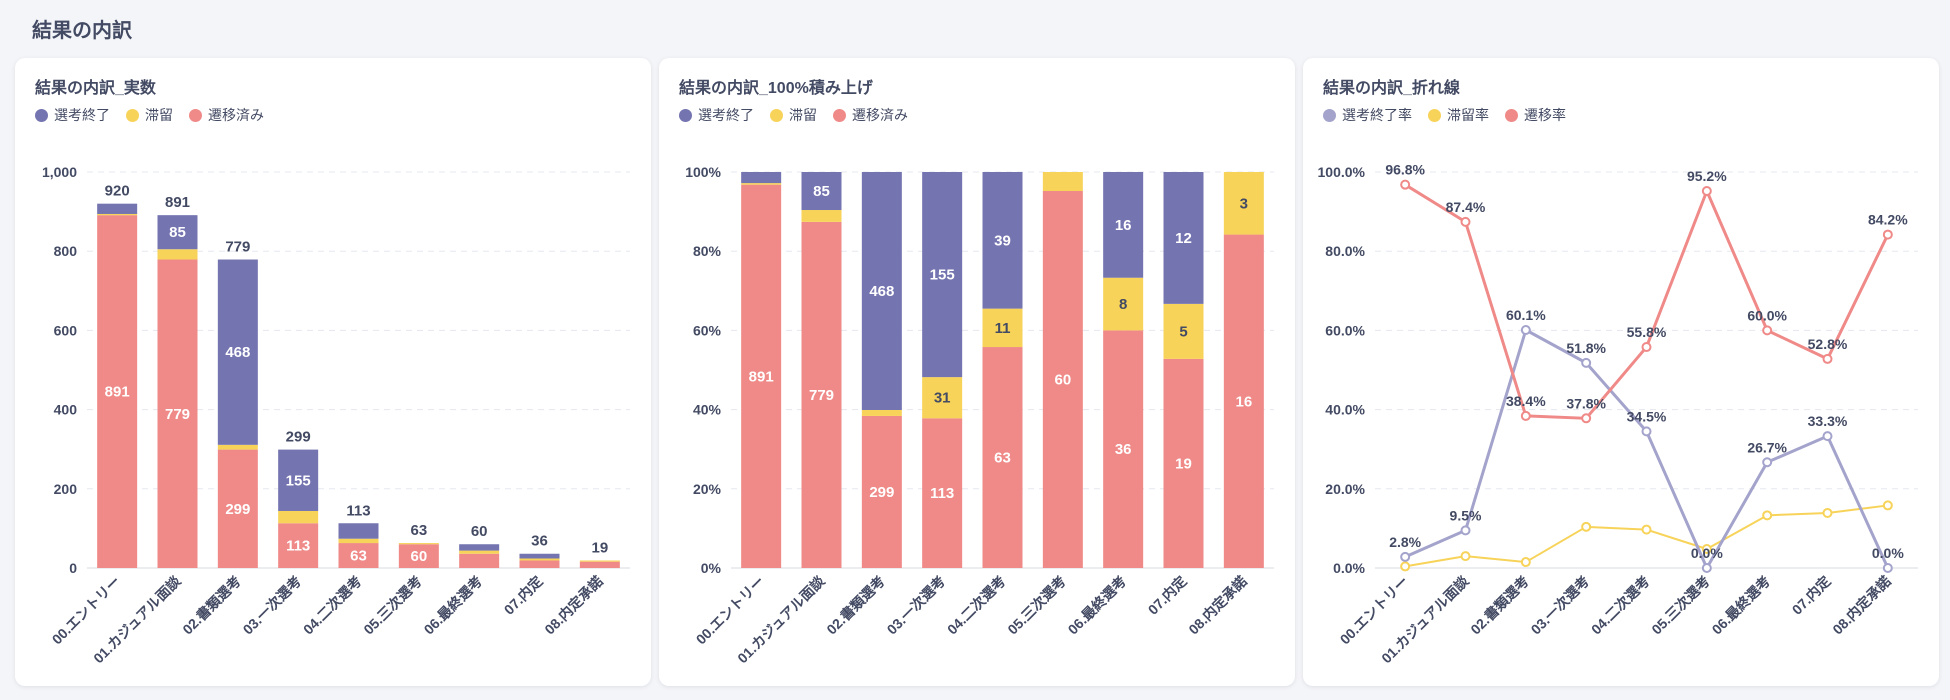  Describe the element at coordinates (1349, 568) in the screenshot. I see `y-tick-label: 0.0%` at that location.